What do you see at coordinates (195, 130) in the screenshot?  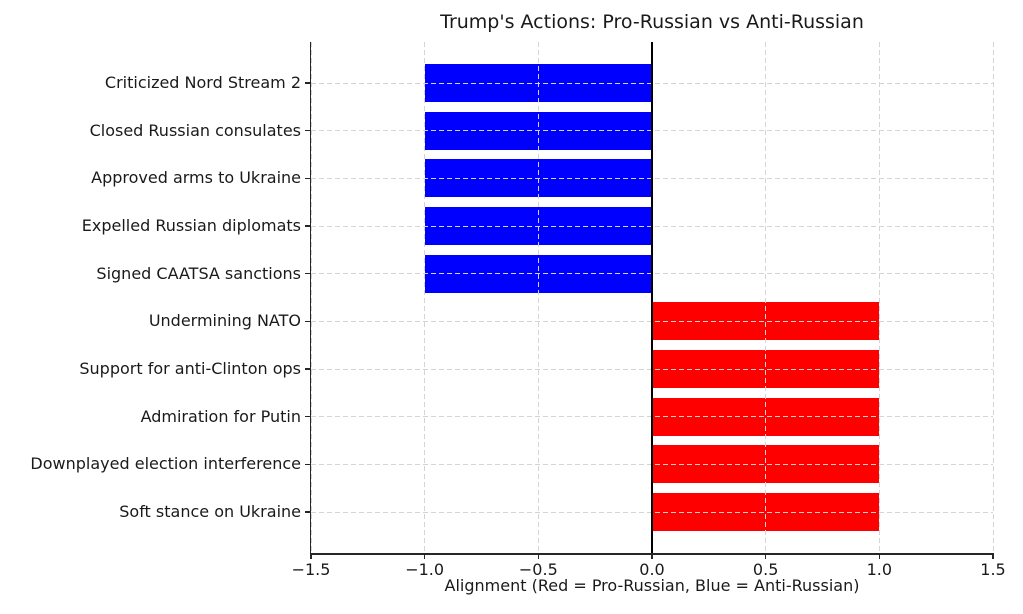 I see `y-tick-label: Closed Russian consulates` at bounding box center [195, 130].